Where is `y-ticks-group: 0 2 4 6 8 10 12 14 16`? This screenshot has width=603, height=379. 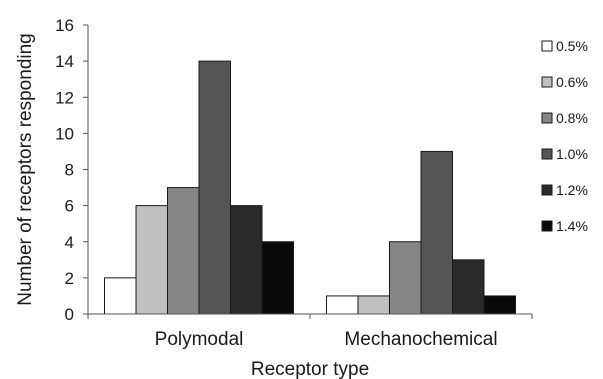 y-ticks-group: 0 2 4 6 8 10 12 14 16 is located at coordinates (71, 170).